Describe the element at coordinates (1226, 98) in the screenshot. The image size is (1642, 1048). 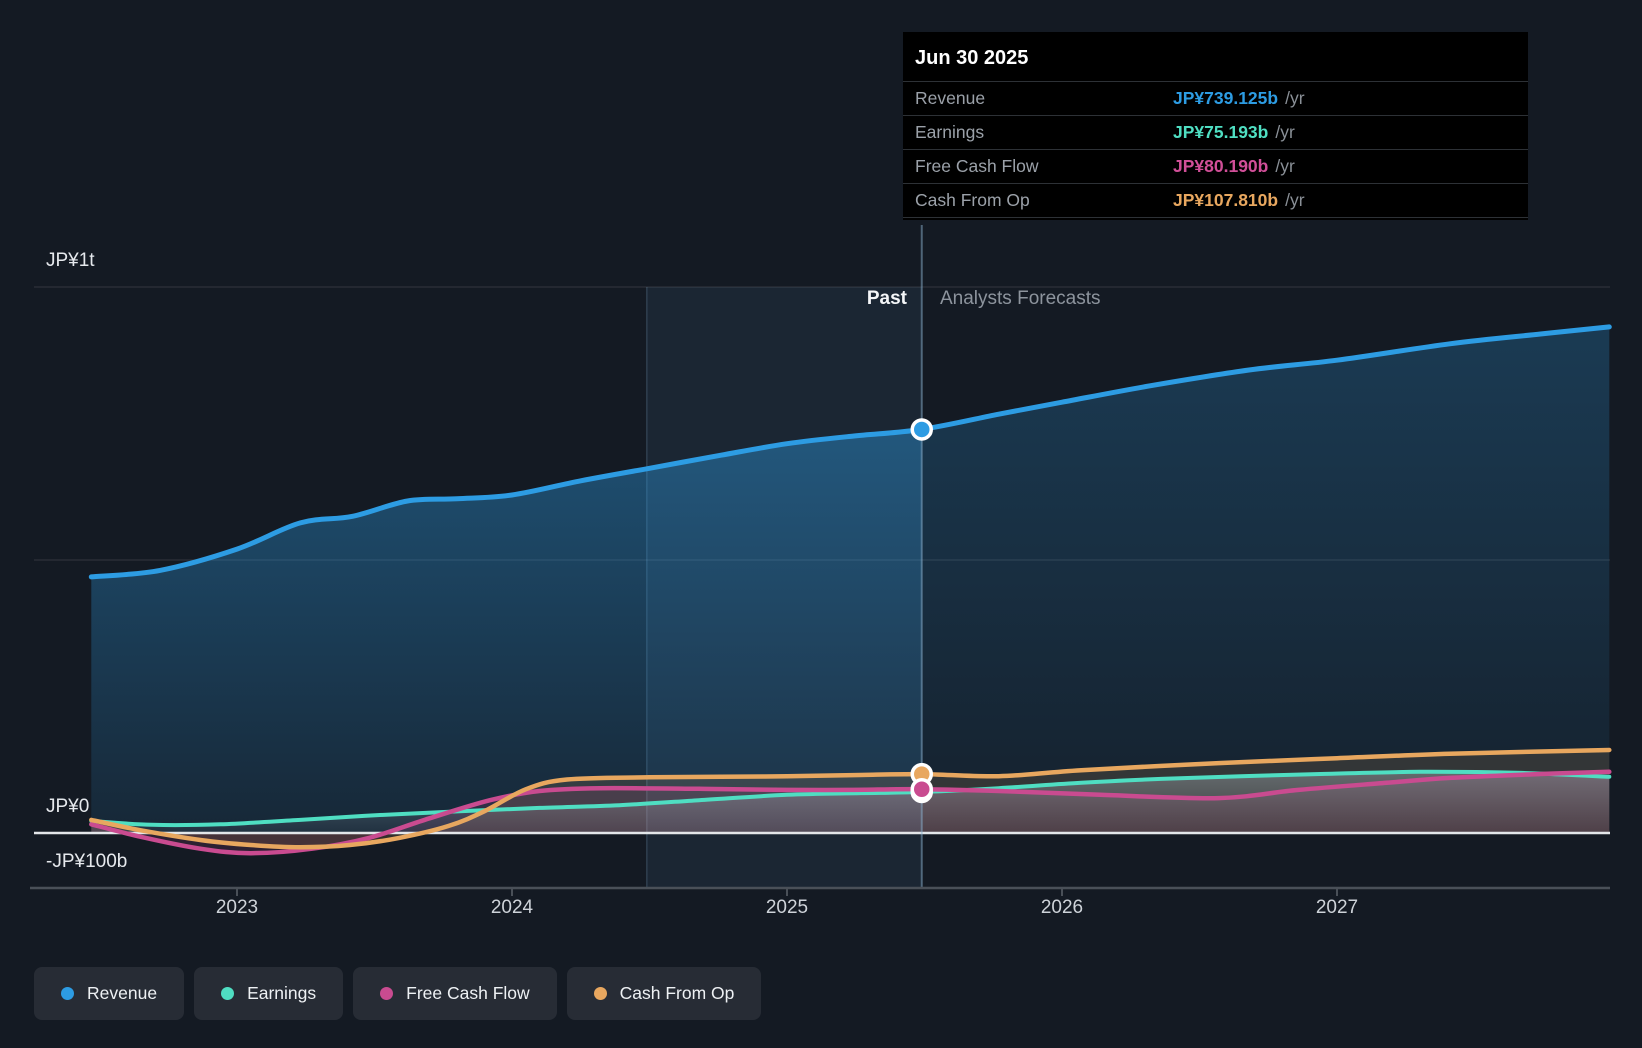
I see `tooltip-row-value: JP¥739.125b` at that location.